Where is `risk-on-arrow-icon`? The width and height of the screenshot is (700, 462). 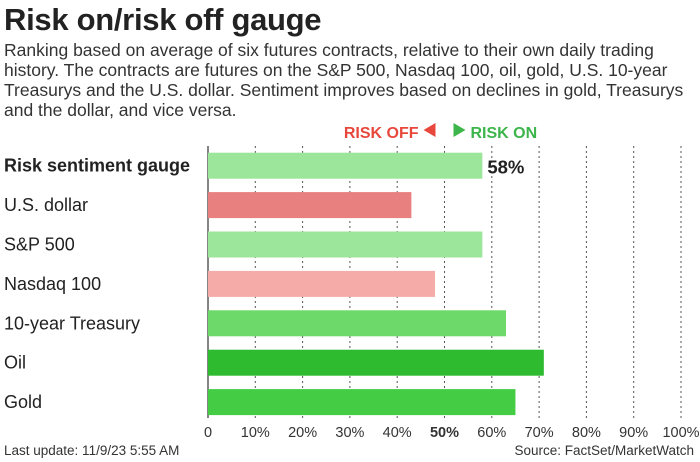
risk-on-arrow-icon is located at coordinates (459, 130).